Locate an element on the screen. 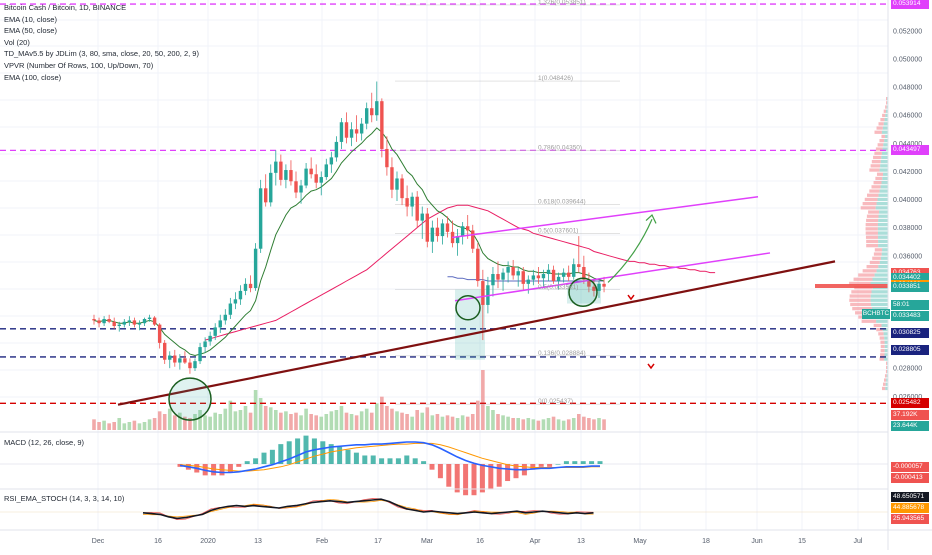 This screenshot has height=555, width=932. fib-label: 0.786(0.04350) is located at coordinates (560, 147).